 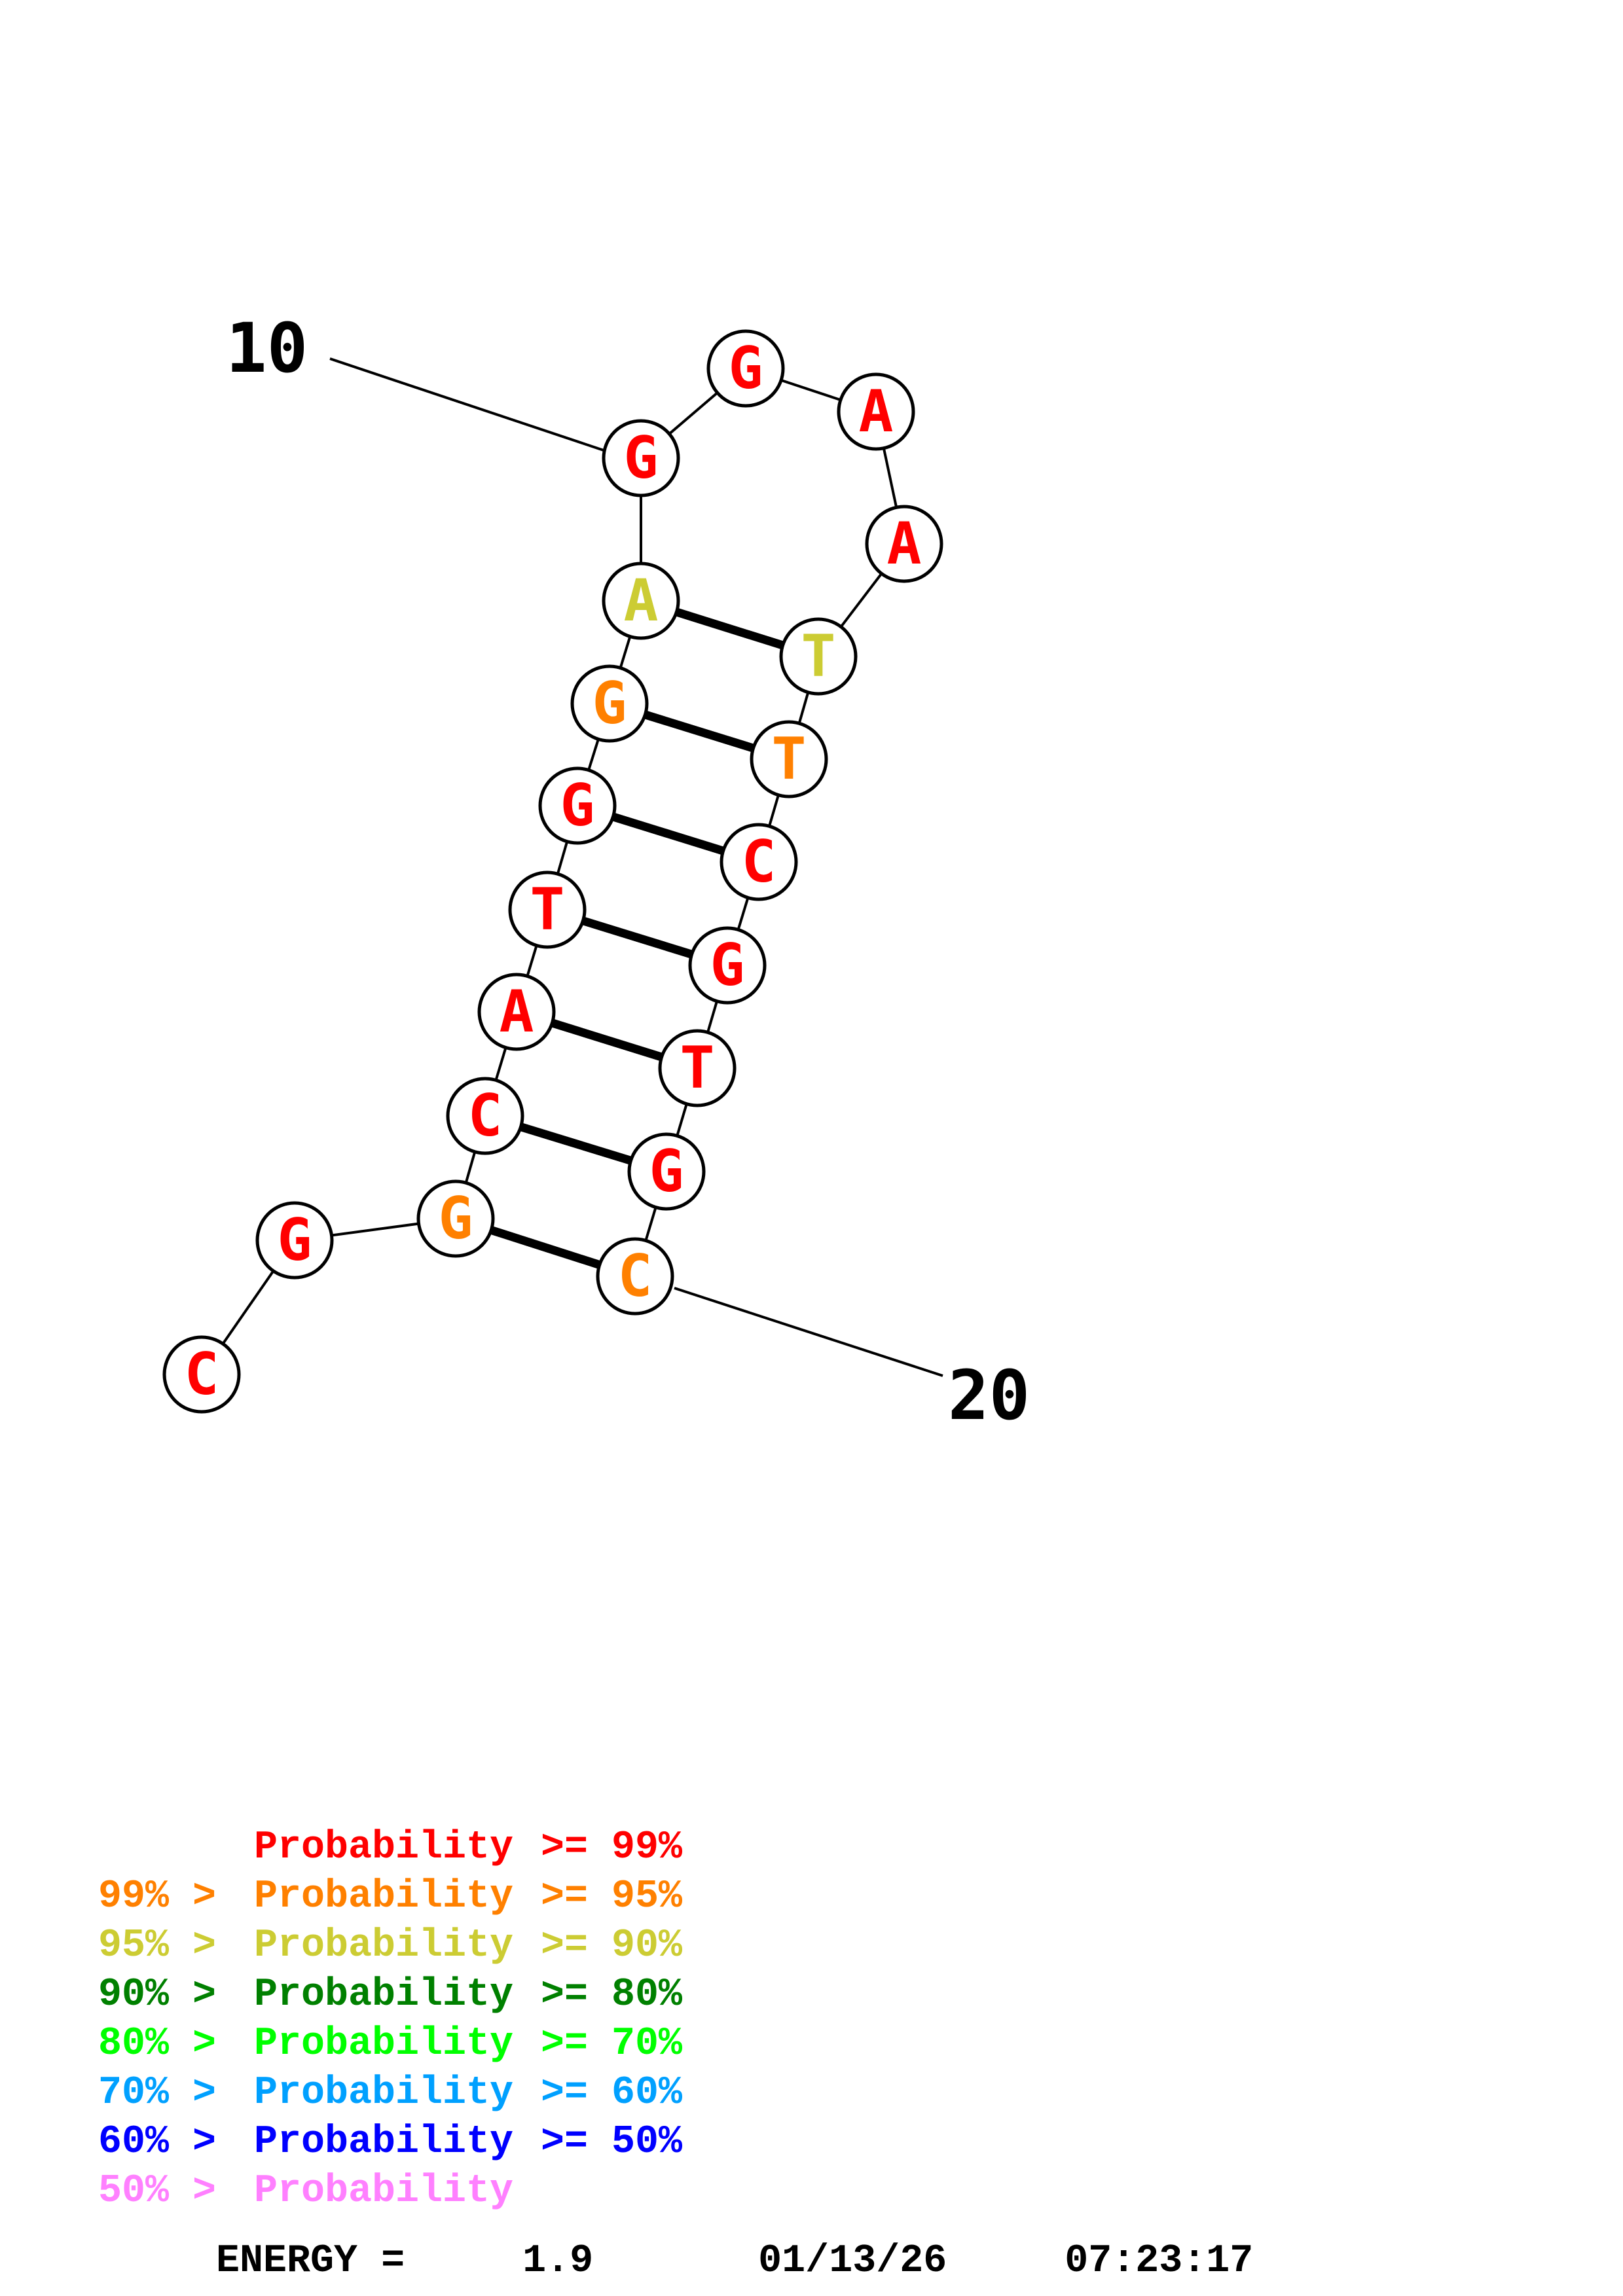 I want to click on legend-row: 50% > Probability, so click(x=305, y=2191).